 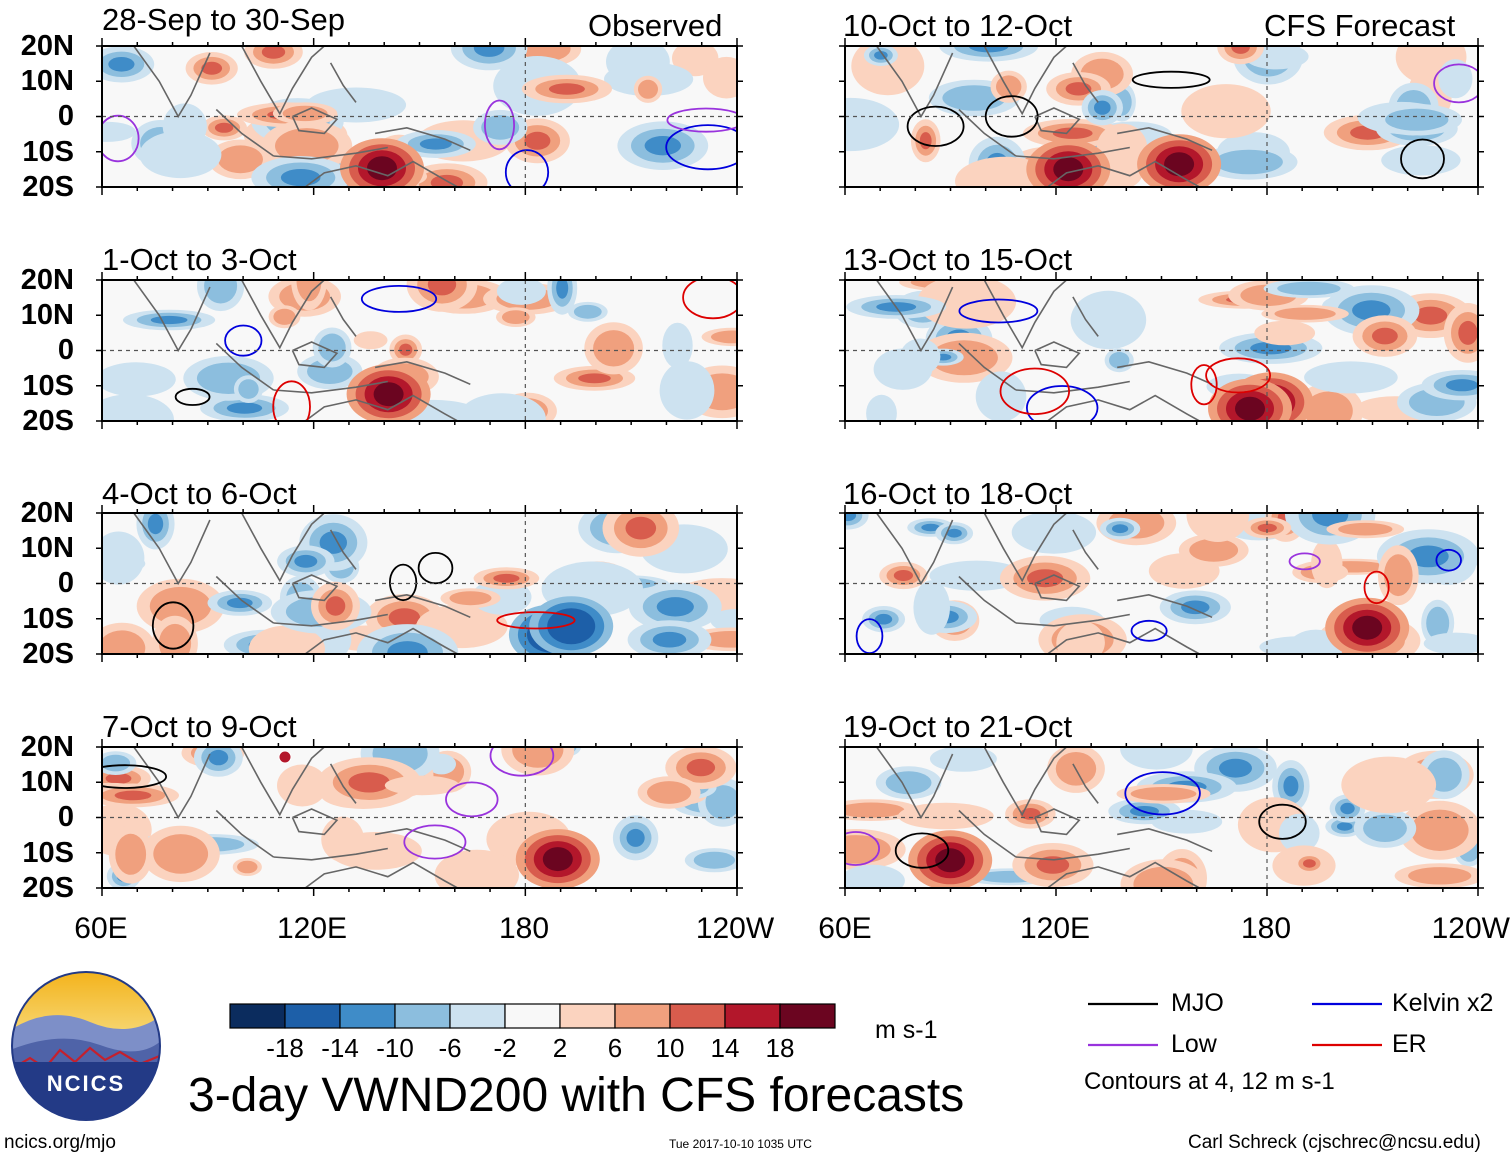 I want to click on x-tick-label: 120W, so click(x=735, y=928).